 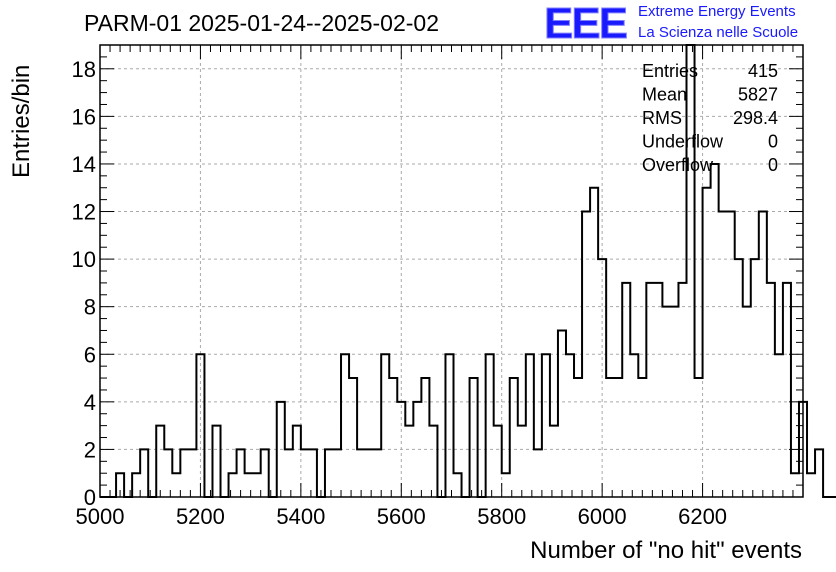 I want to click on stats-label: Entries, so click(x=670, y=71).